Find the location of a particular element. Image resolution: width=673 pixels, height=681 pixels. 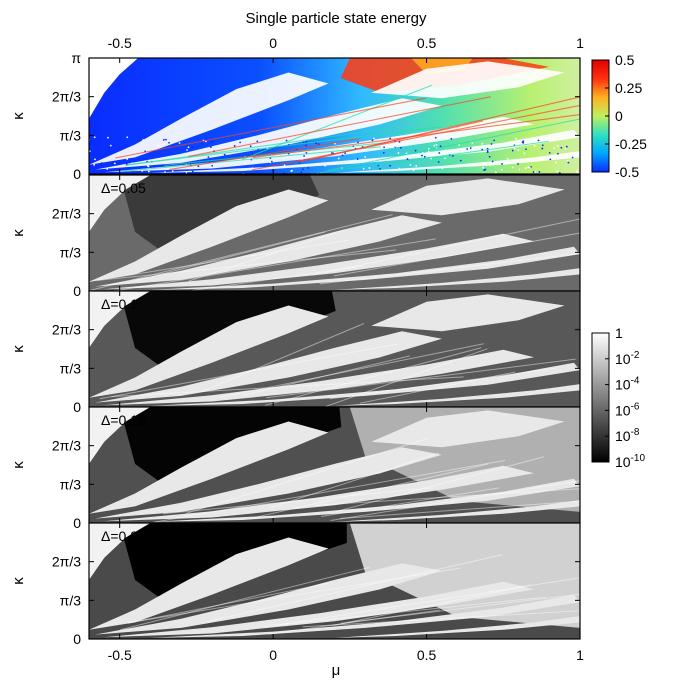

y-tick-label: π/3 is located at coordinates (71, 600).